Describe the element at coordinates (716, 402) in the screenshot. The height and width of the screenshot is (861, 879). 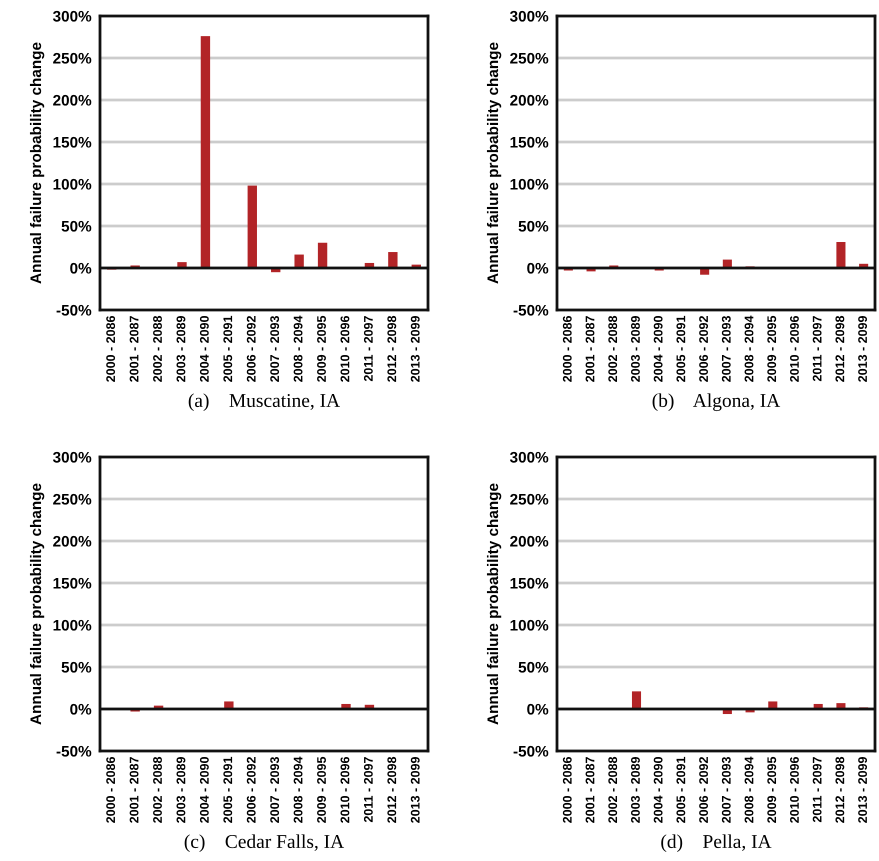
I see `x-axis-title: (b) Algona, IA` at that location.